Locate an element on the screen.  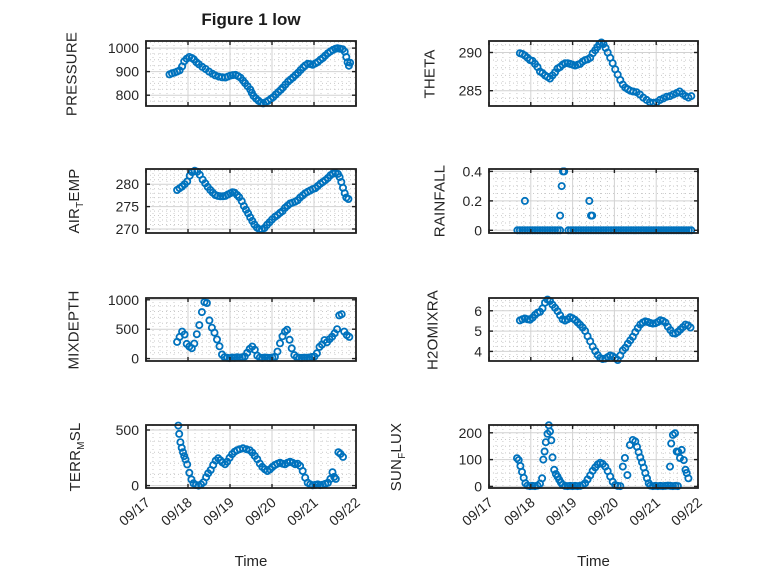
x-tick-label: 09/22 is located at coordinates (686, 511).